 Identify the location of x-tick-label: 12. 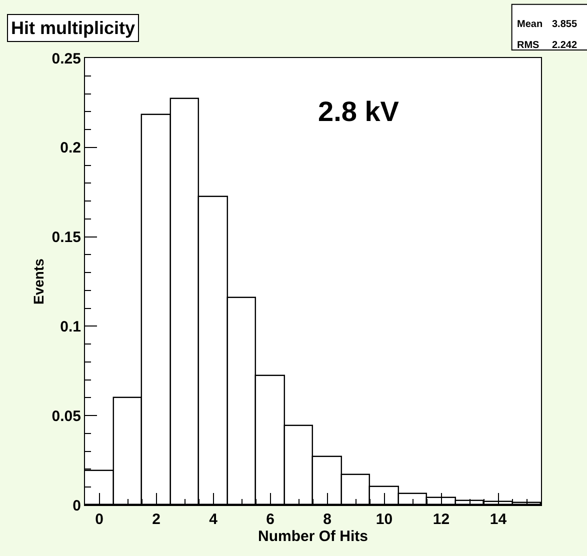
(441, 519).